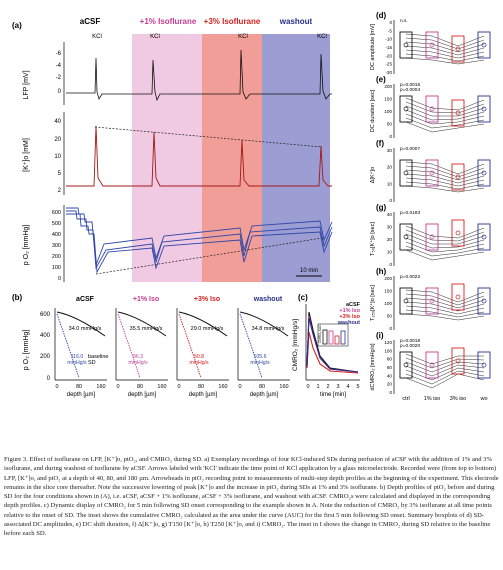 The image size is (503, 570). I want to click on svg-text: 4, so click(347, 387).